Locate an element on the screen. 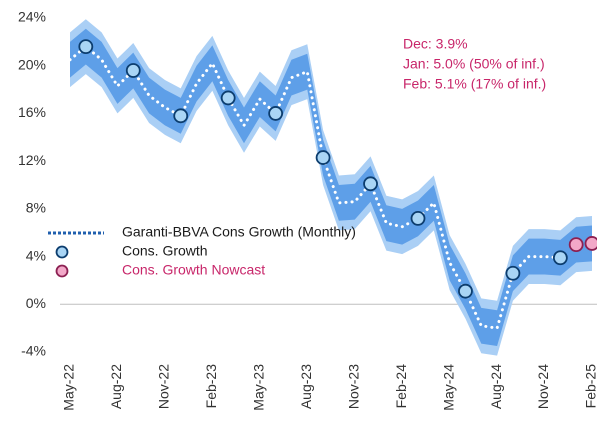 The image size is (597, 429). legend-label: Cons. Growth is located at coordinates (165, 251).